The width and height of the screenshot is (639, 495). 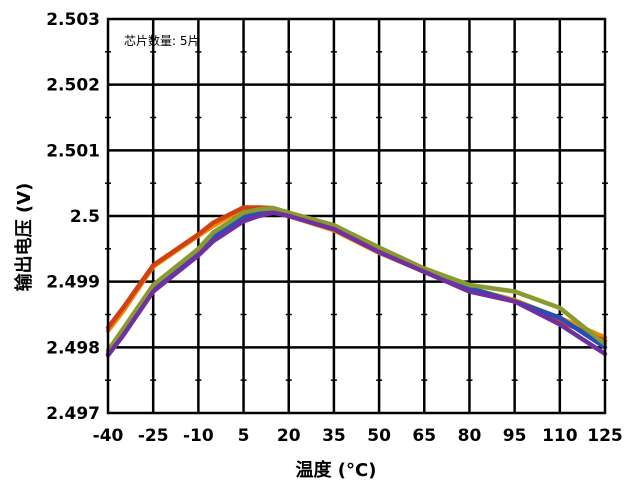 I want to click on x-tick-label: 80, so click(x=470, y=436).